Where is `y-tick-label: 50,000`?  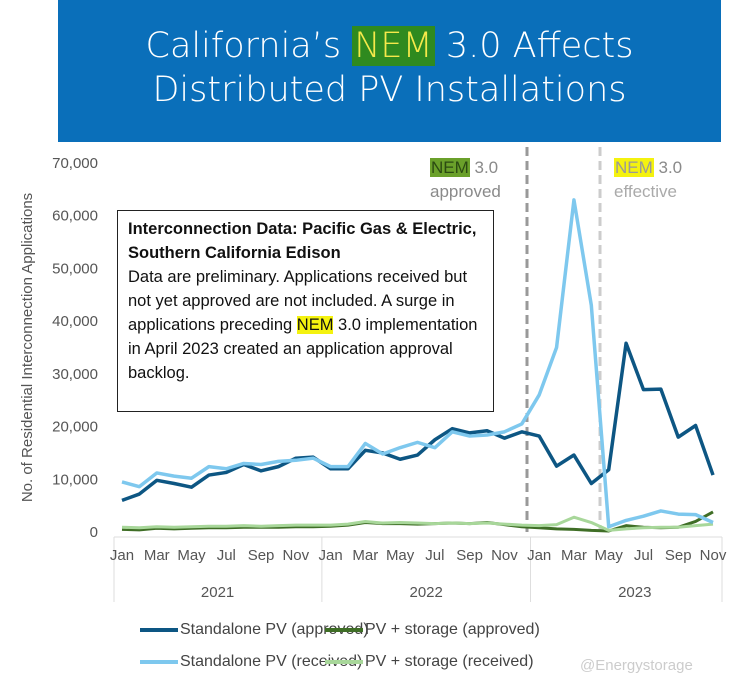 y-tick-label: 50,000 is located at coordinates (75, 268).